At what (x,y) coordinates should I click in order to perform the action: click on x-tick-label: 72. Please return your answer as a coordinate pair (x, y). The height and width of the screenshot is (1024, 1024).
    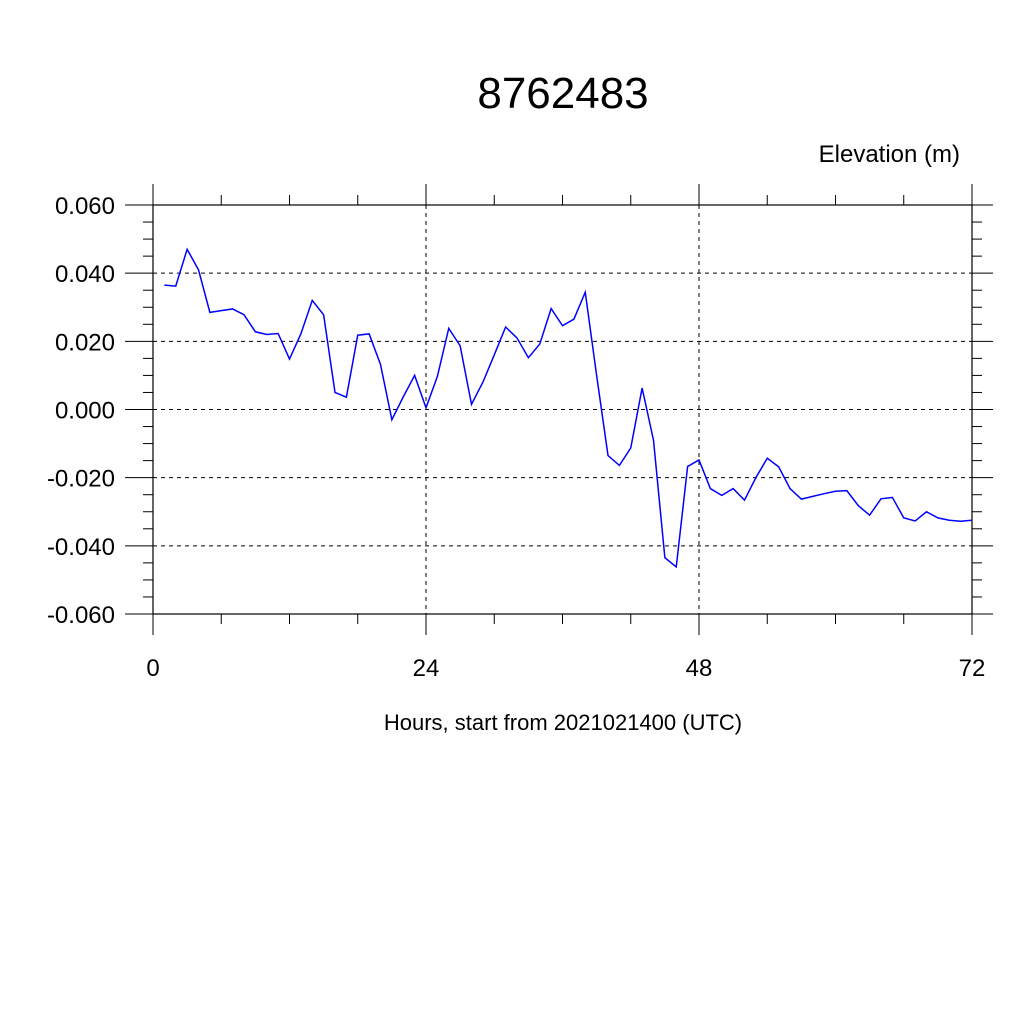
    Looking at the image, I should click on (972, 668).